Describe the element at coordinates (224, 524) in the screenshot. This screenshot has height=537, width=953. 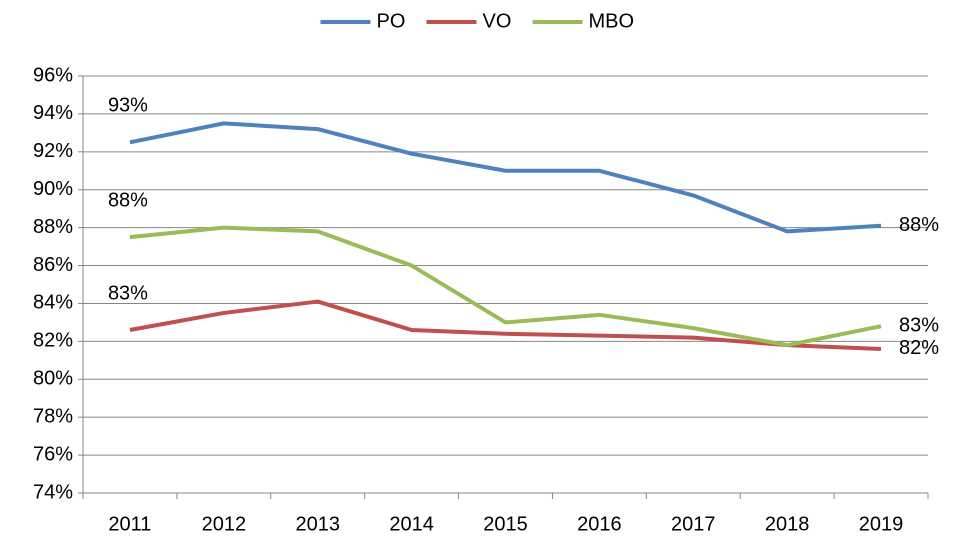
I see `x-tick-label: 2012` at that location.